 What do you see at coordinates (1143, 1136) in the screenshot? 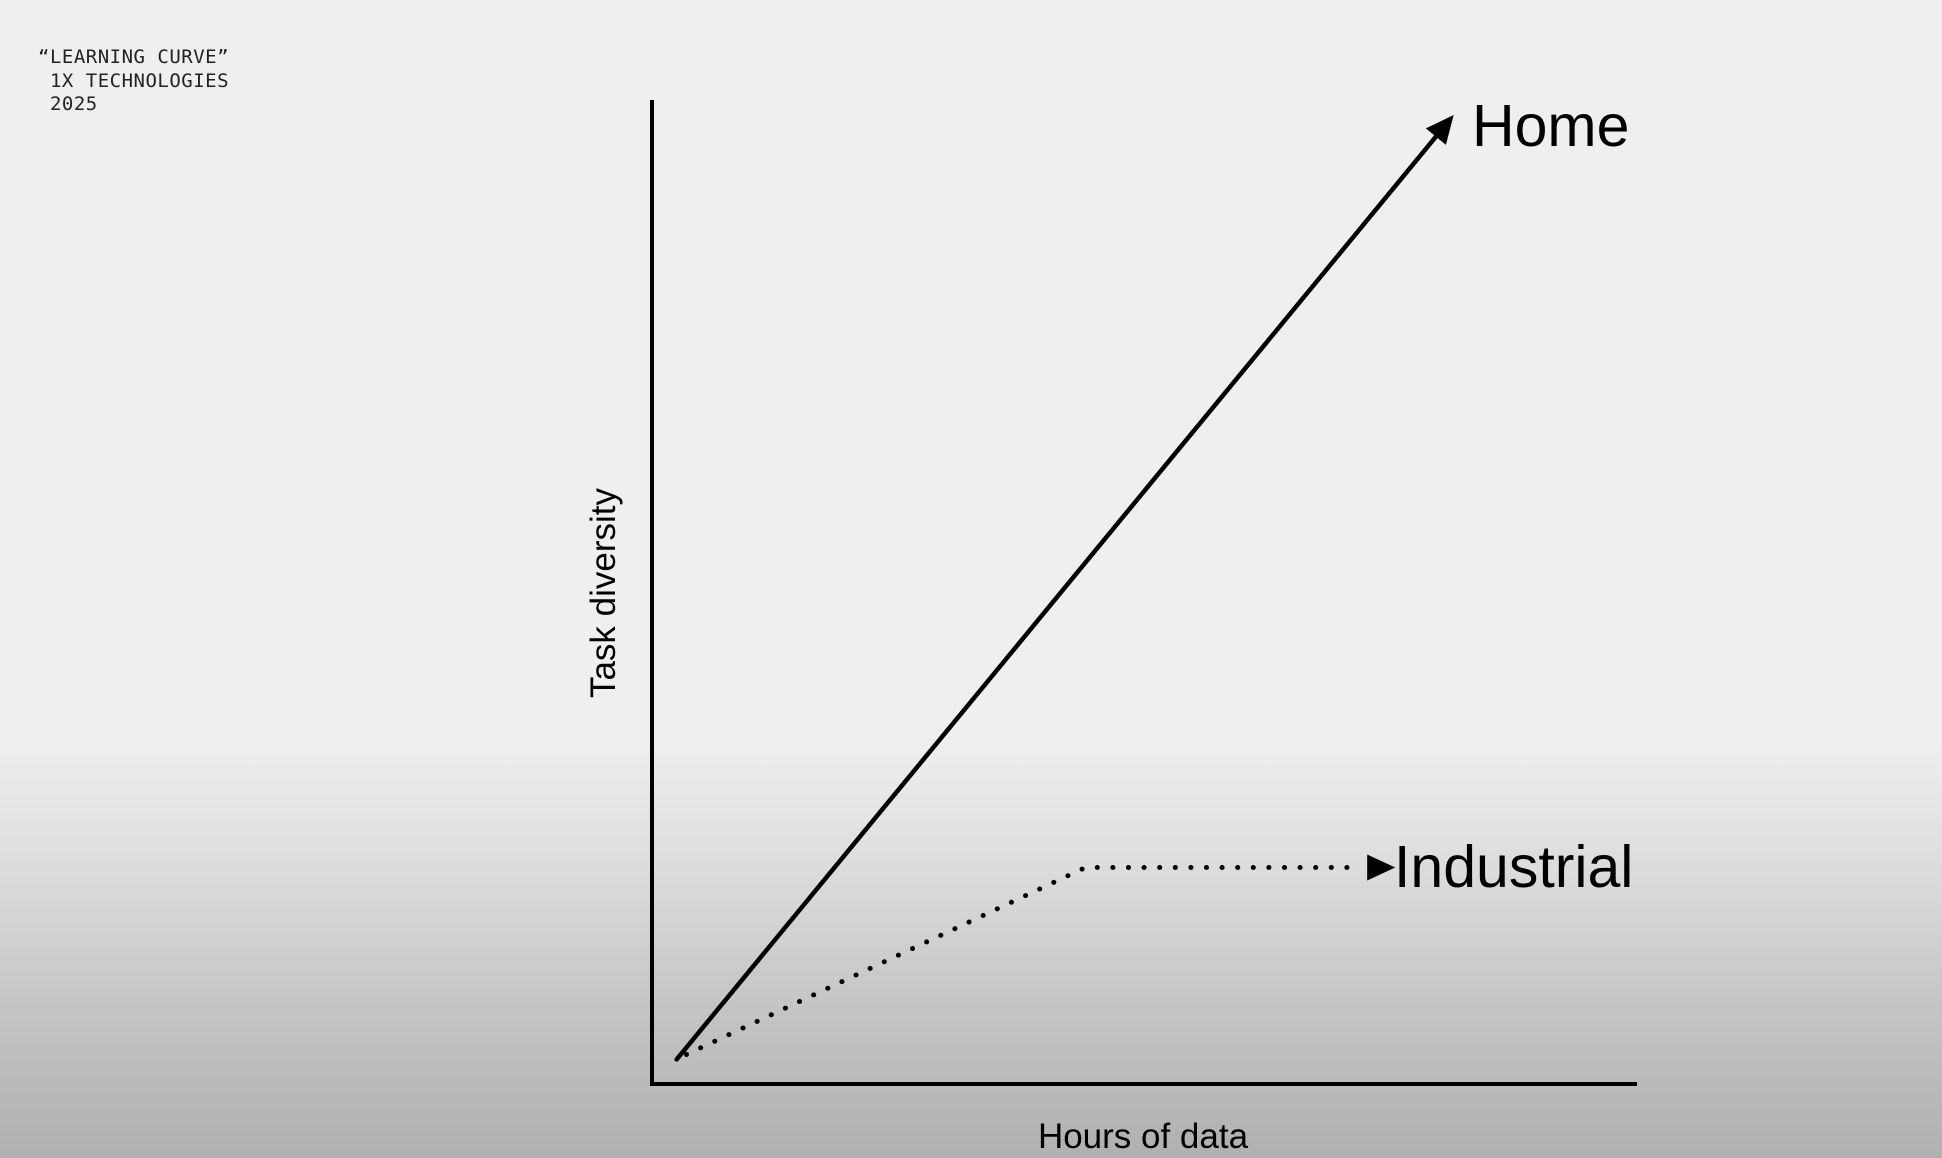
I see `x-axis-label: Hours of data` at bounding box center [1143, 1136].